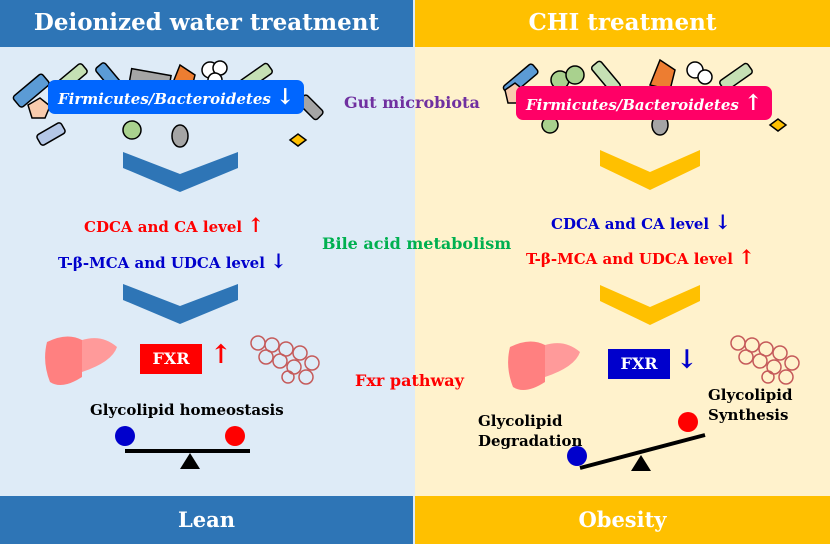  What do you see at coordinates (530, 431) in the screenshot?
I see `degradation-text: Glycolipid Degradation` at bounding box center [530, 431].